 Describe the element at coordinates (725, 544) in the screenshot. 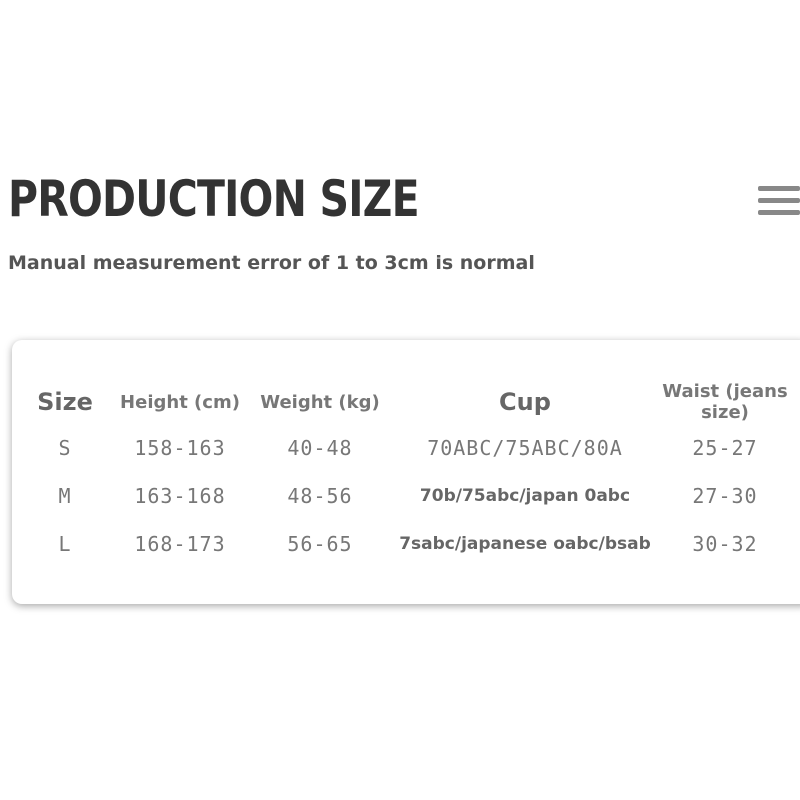

I see `cell: 30-32` at that location.